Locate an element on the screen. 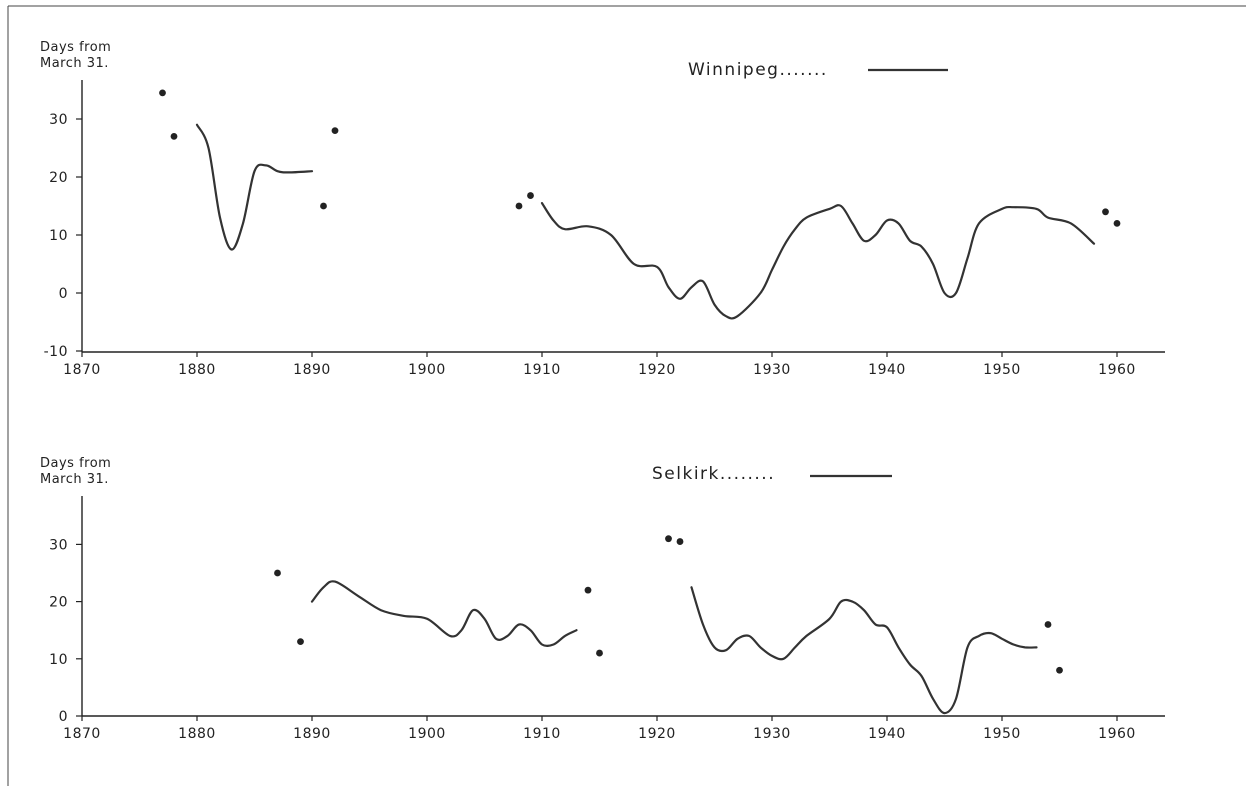  y-ticks: -10 0 10 20 30 is located at coordinates (63, 236).